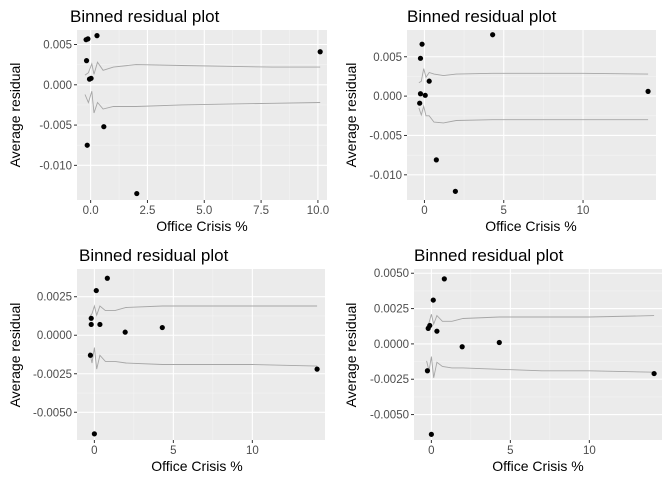 This screenshot has height=480, width=672. I want to click on x-tick-label: 2.5, so click(147, 211).